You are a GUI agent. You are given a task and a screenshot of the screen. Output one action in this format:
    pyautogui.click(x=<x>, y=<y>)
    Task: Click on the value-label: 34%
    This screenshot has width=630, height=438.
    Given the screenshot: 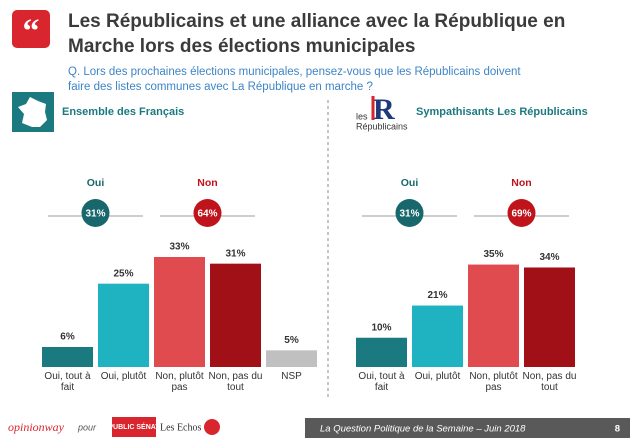 What is the action you would take?
    pyautogui.click(x=549, y=257)
    